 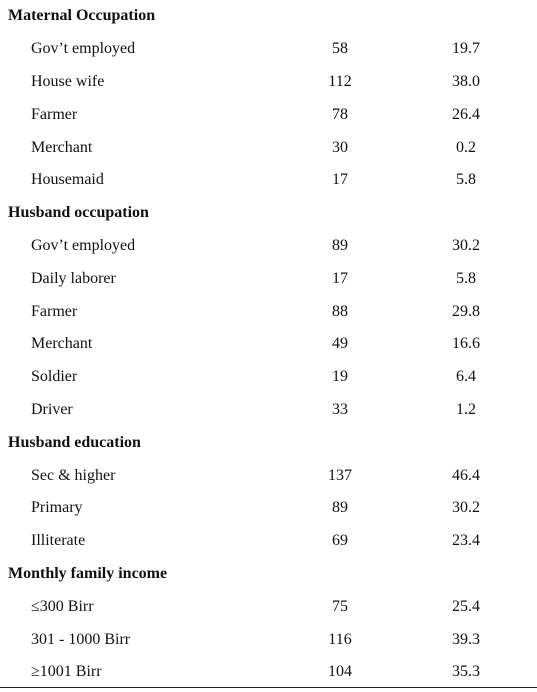 I want to click on percent-cell: 29.8, so click(x=466, y=311).